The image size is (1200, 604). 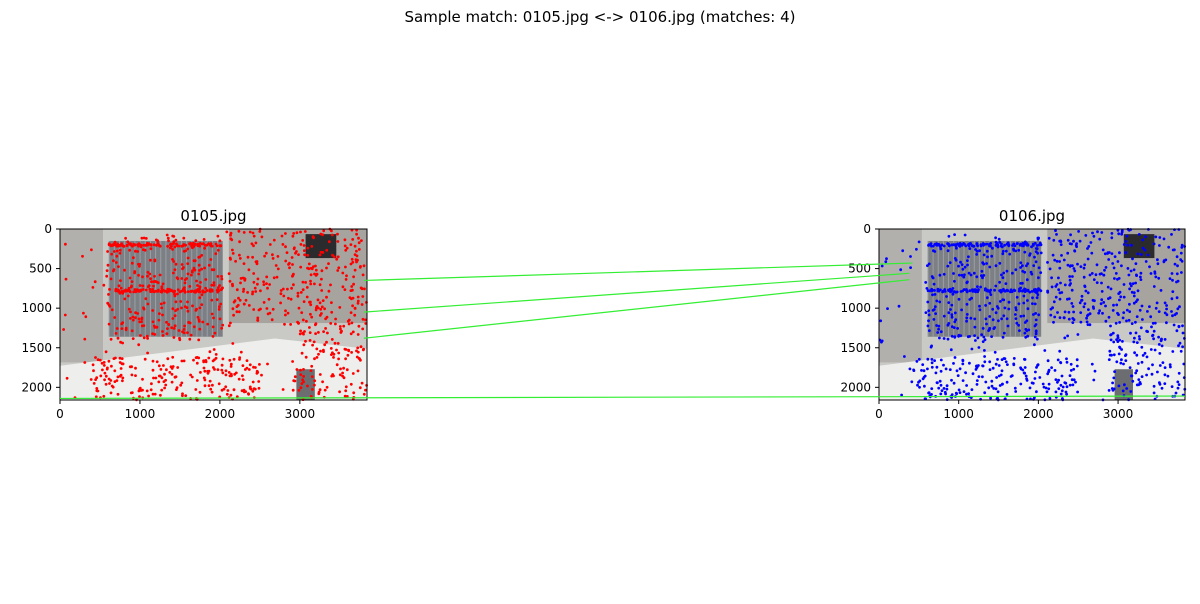 What do you see at coordinates (1116, 276) in the screenshot?
I see `wall-right` at bounding box center [1116, 276].